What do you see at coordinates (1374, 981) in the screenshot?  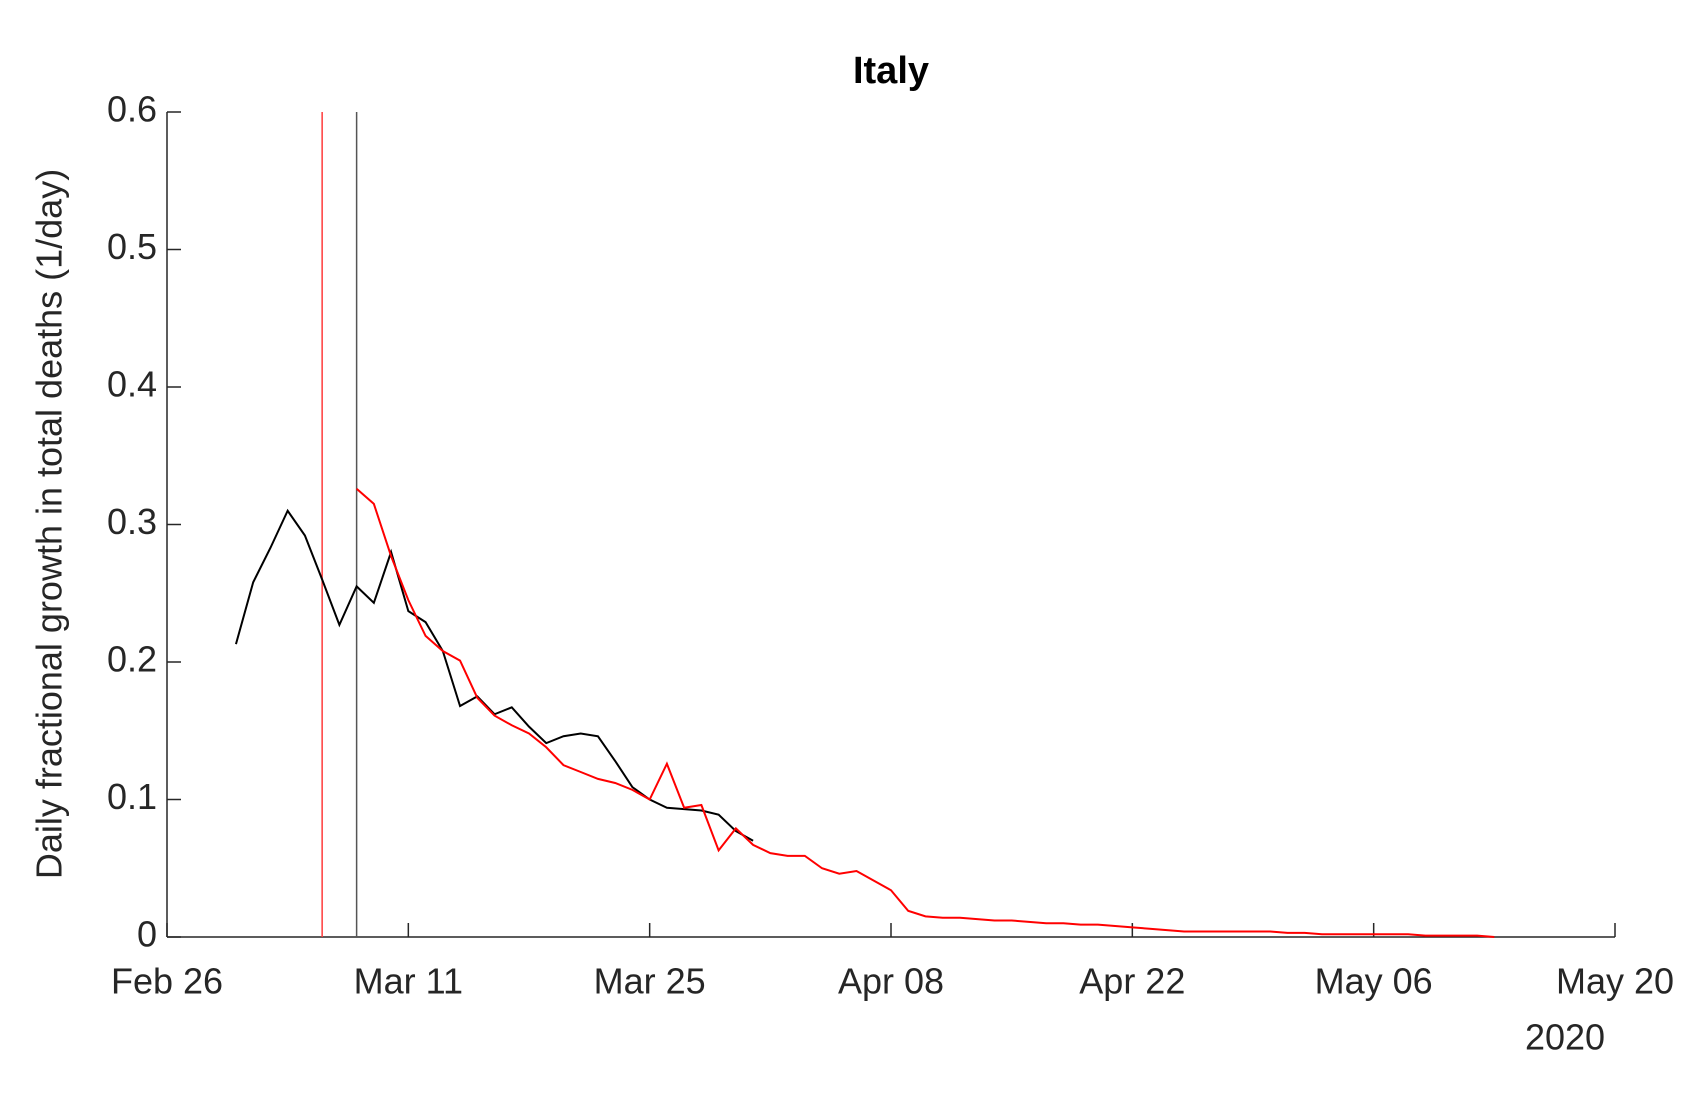 I see `x-tick-label: May 06` at bounding box center [1374, 981].